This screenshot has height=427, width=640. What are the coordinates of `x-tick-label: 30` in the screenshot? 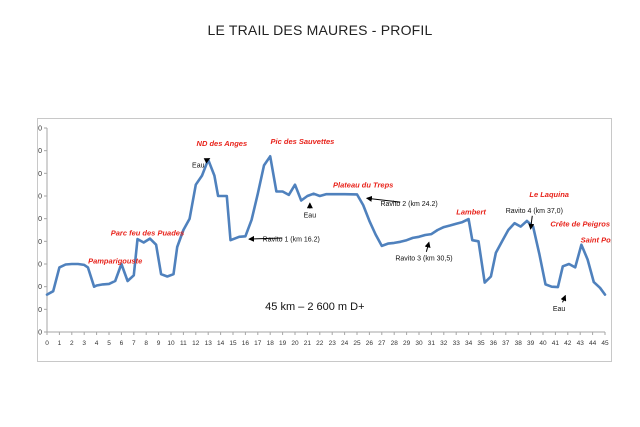 It's located at (419, 343).